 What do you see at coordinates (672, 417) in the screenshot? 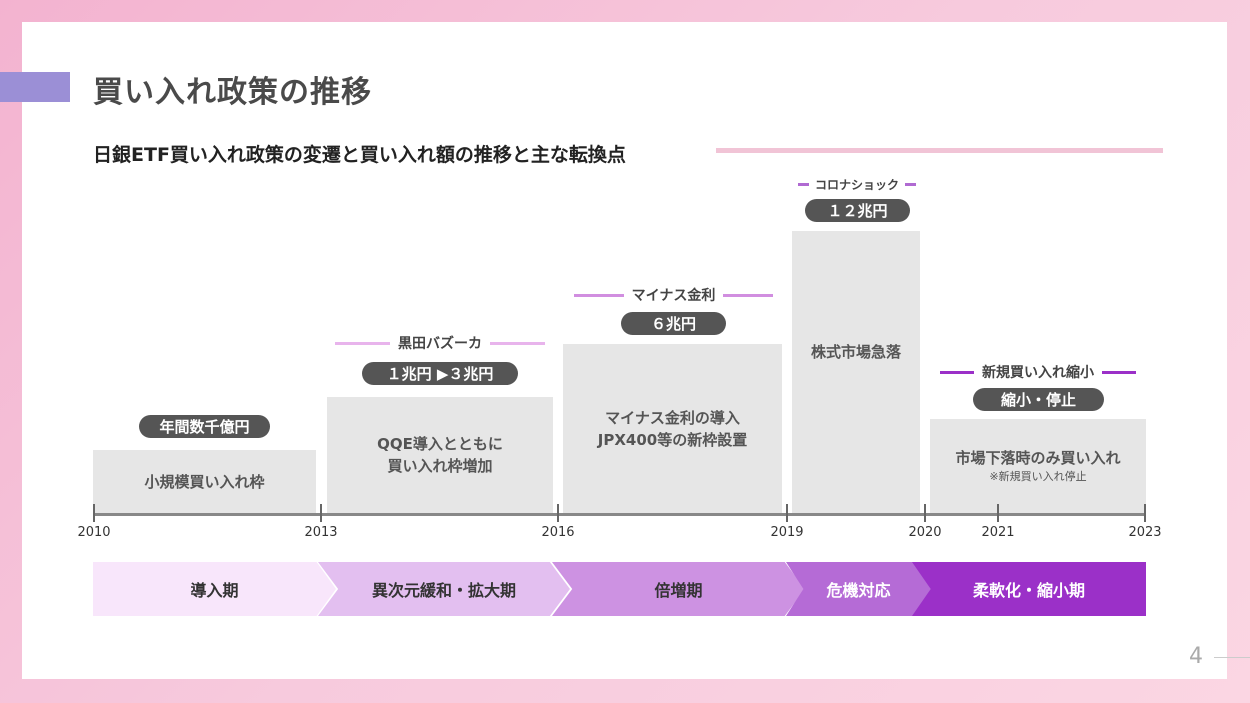
I see `box-text-line1: マイナス金利の導入` at bounding box center [672, 417].